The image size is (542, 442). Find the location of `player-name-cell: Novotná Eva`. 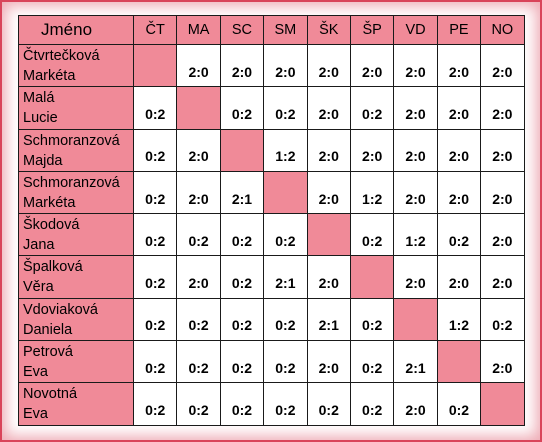

player-name-cell: Novotná Eva is located at coordinates (76, 404).